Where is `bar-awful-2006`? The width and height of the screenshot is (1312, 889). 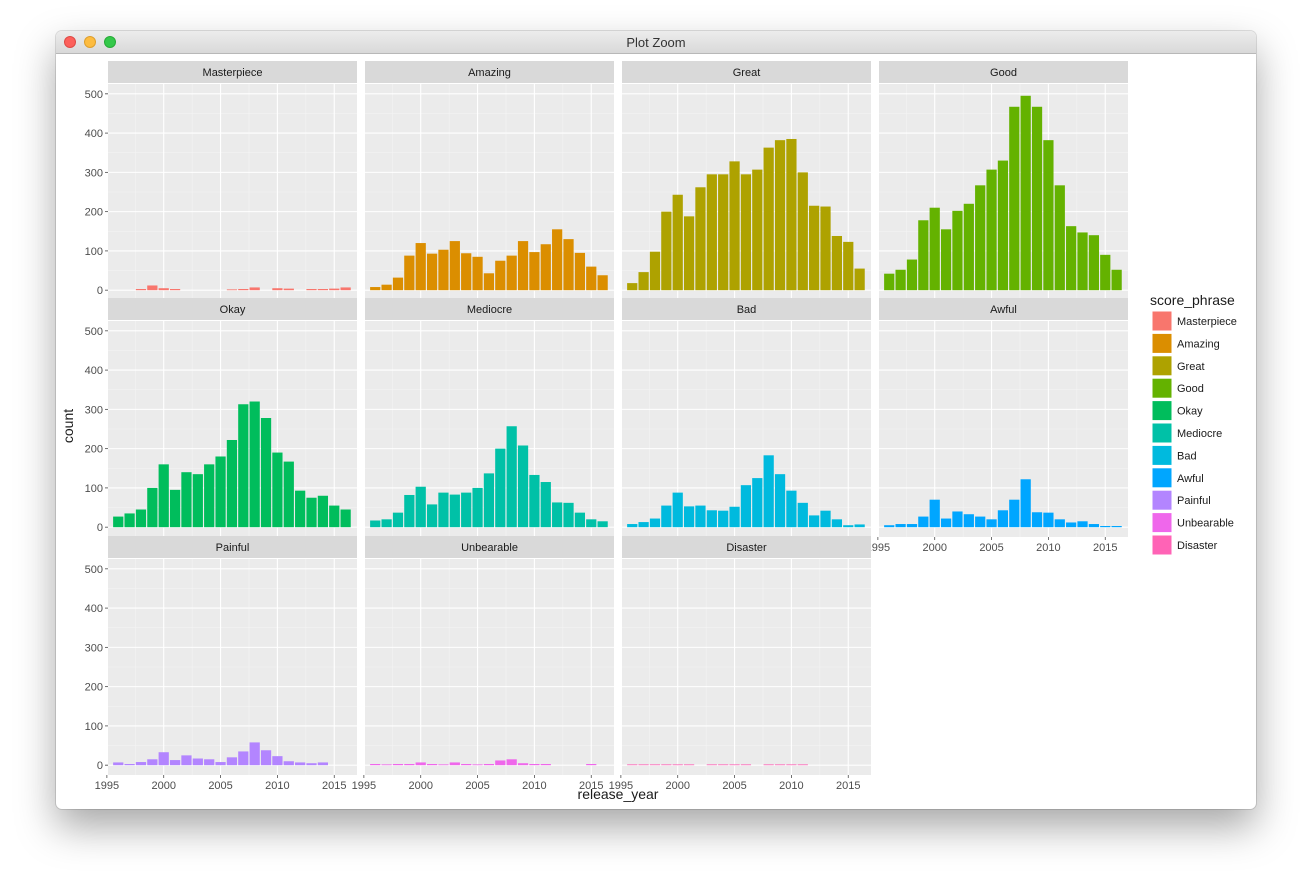
bar-awful-2006 is located at coordinates (1003, 519).